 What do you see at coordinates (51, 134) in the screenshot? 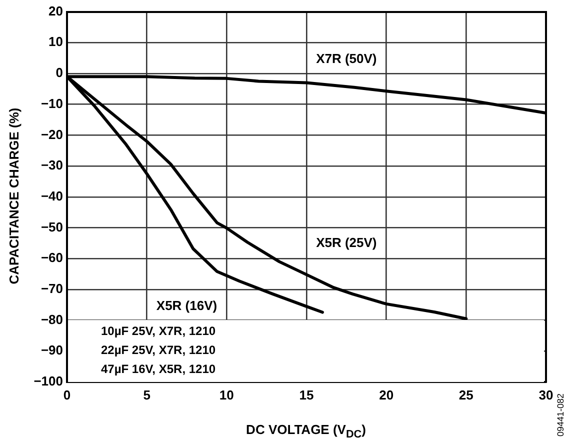
I see `y-tick-label: −20` at bounding box center [51, 134].